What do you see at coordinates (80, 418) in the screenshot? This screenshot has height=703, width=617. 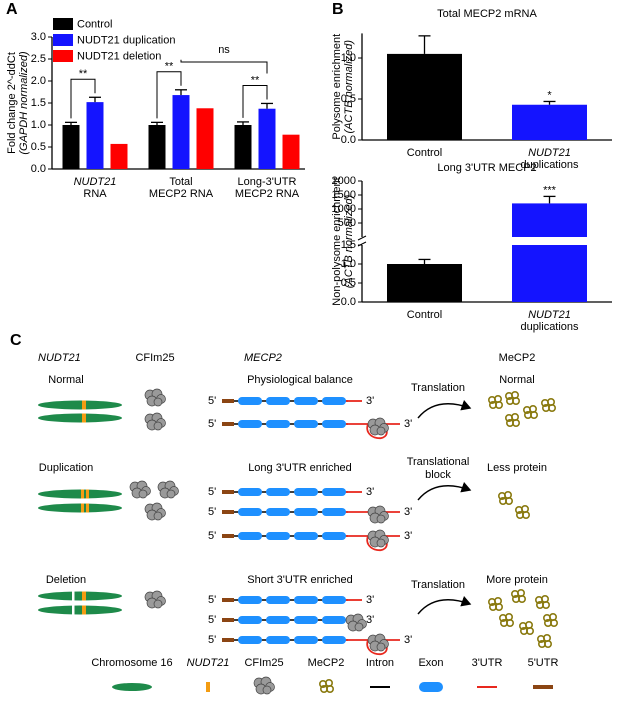 I see `chromosome` at bounding box center [80, 418].